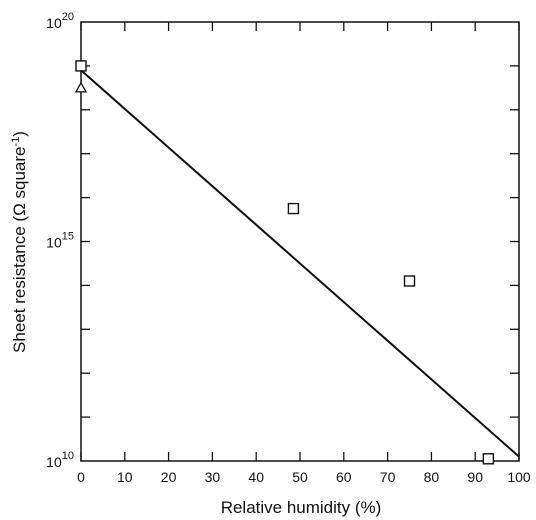  I want to click on triangle-marker, so click(81, 87).